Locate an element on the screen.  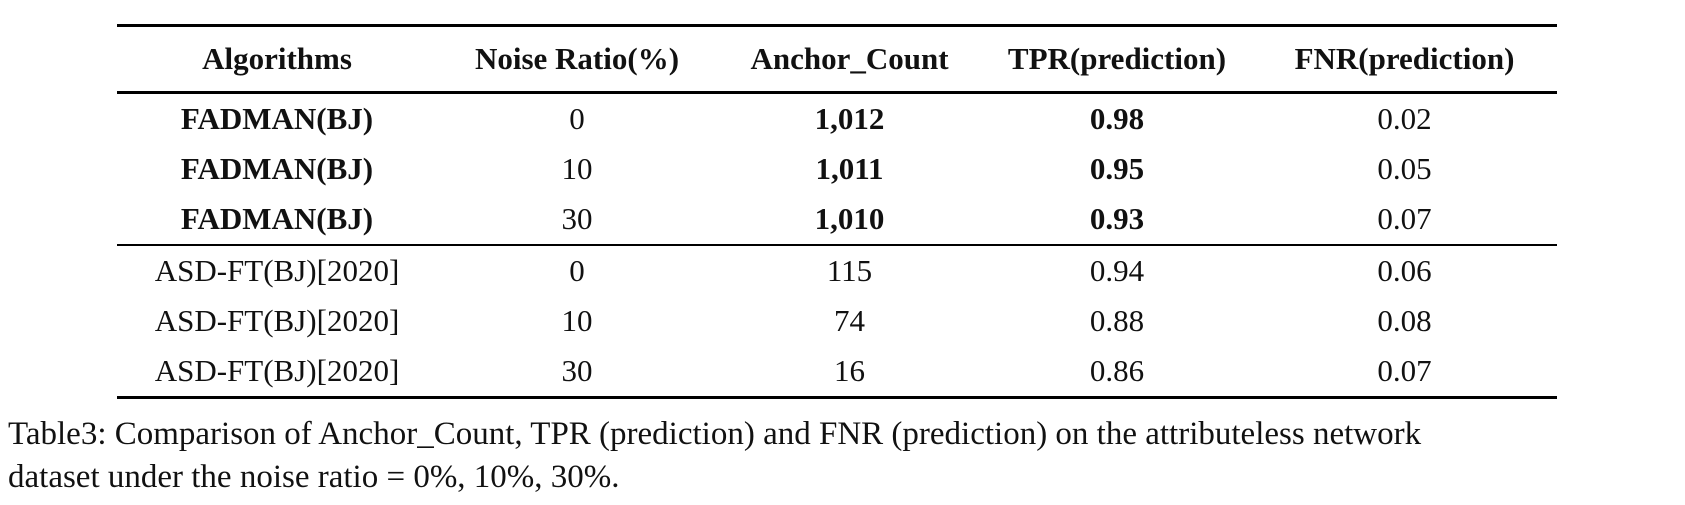
cell-tpr: 0.86 is located at coordinates (1117, 370).